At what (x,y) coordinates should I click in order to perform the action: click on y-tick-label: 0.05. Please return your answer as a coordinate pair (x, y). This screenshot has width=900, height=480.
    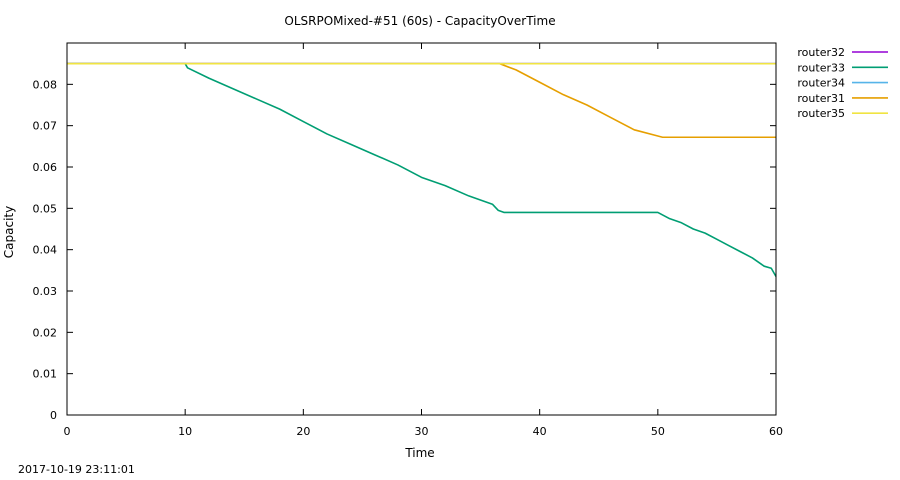
    Looking at the image, I should click on (45, 208).